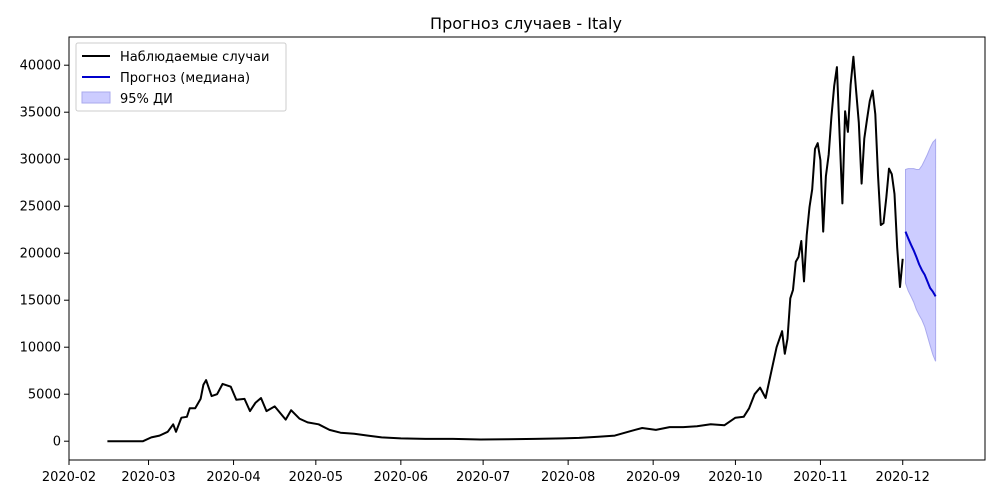 The height and width of the screenshot is (500, 1000). What do you see at coordinates (40, 160) in the screenshot?
I see `y-tick-label: 30000` at bounding box center [40, 160].